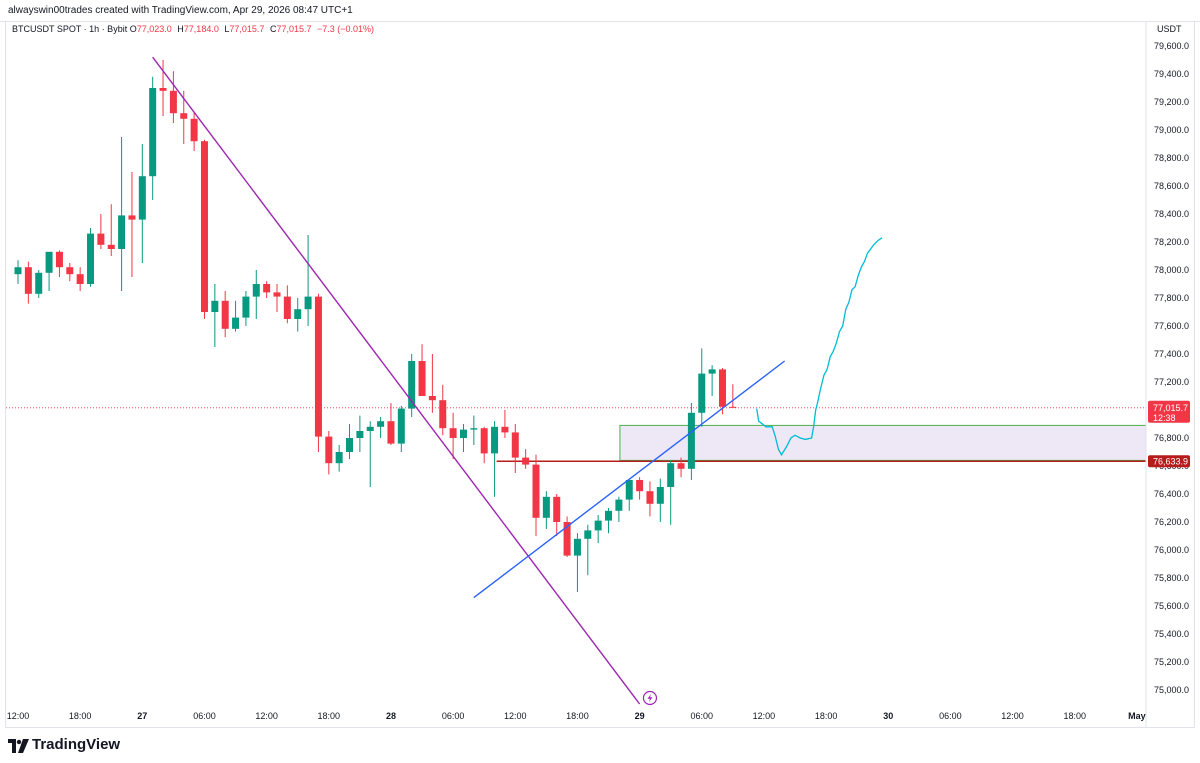 This screenshot has height=763, width=1200. I want to click on projection-path, so click(819, 347).